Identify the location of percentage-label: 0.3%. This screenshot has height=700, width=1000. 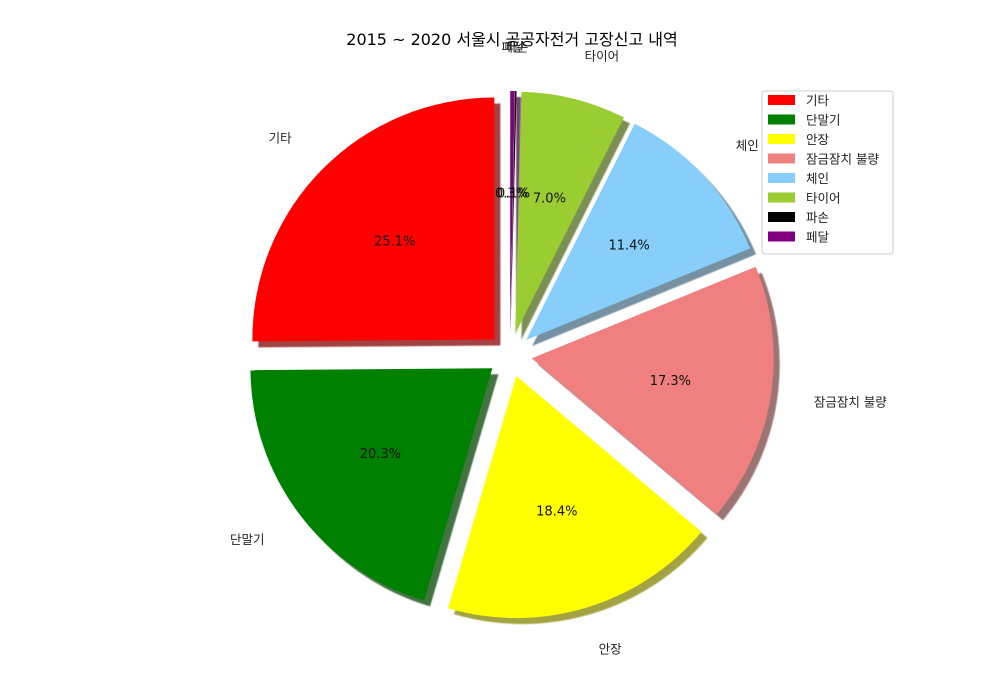
(511, 194).